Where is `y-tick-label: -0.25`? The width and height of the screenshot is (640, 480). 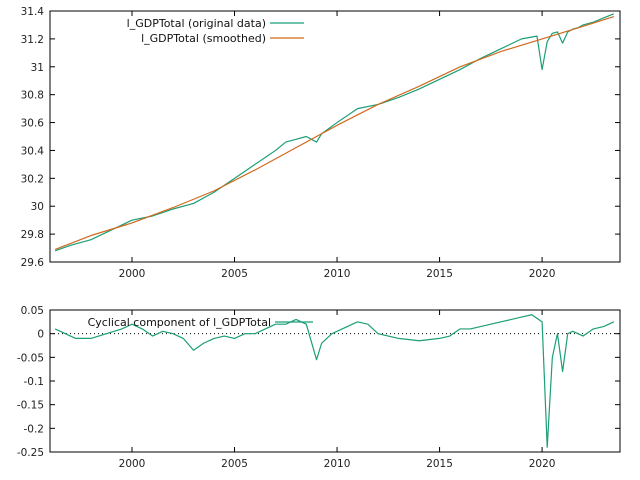
y-tick-label: -0.25 is located at coordinates (30, 453).